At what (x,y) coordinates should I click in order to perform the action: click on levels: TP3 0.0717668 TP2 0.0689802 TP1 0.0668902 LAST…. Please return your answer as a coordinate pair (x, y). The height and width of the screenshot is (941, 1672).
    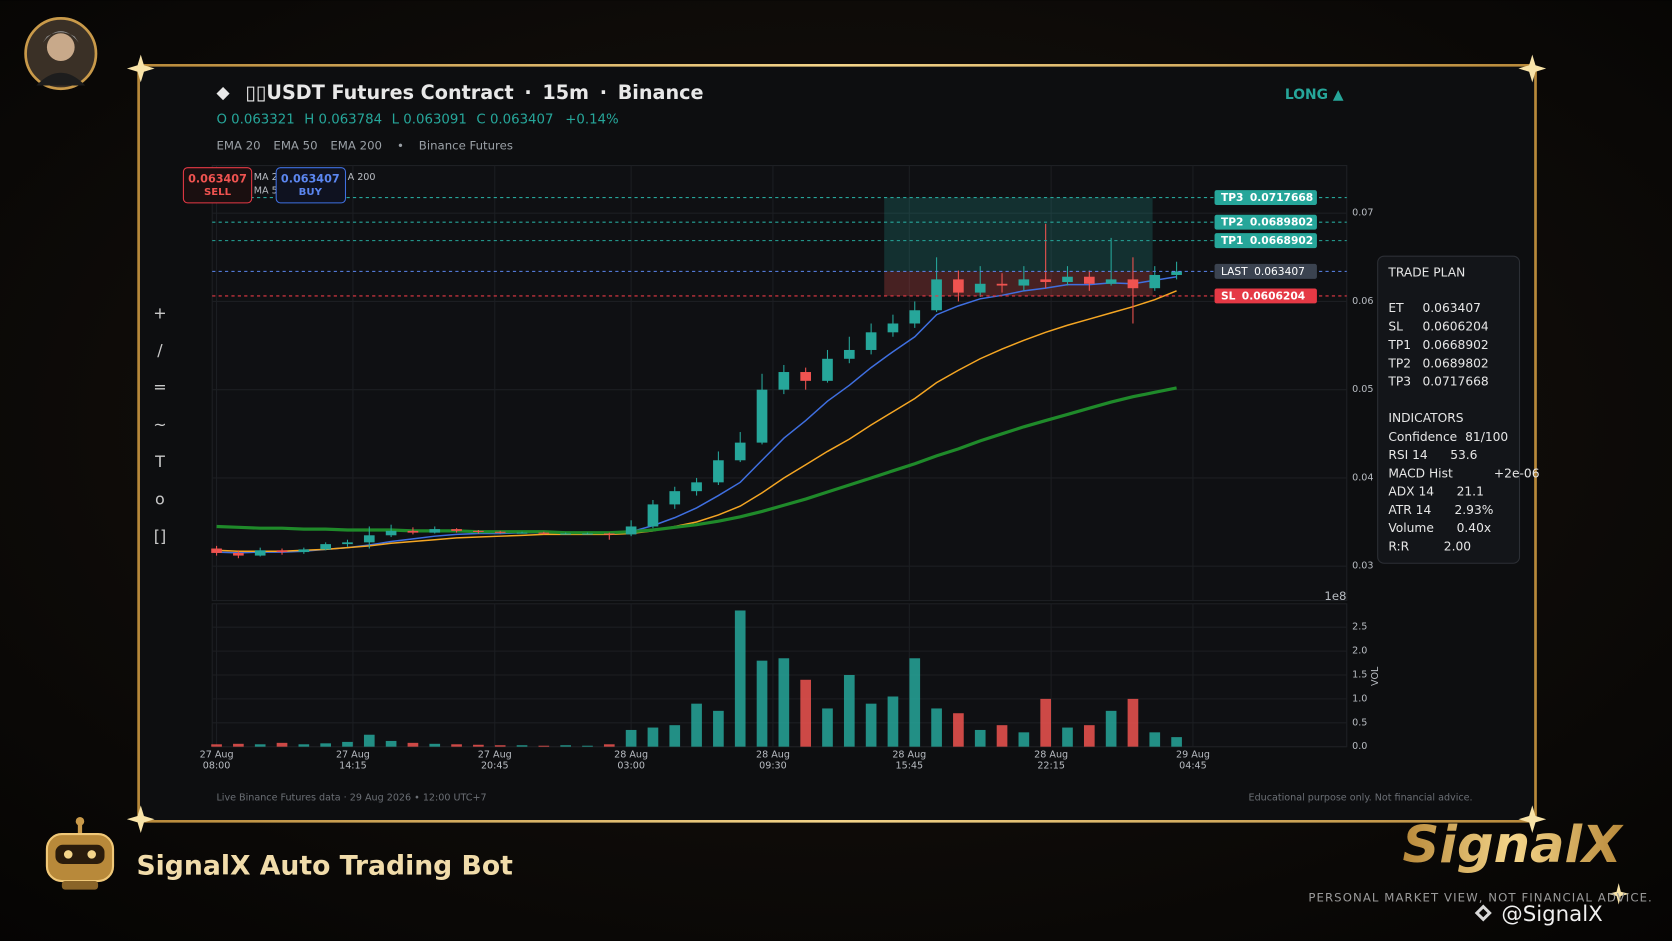
    Looking at the image, I should click on (779, 247).